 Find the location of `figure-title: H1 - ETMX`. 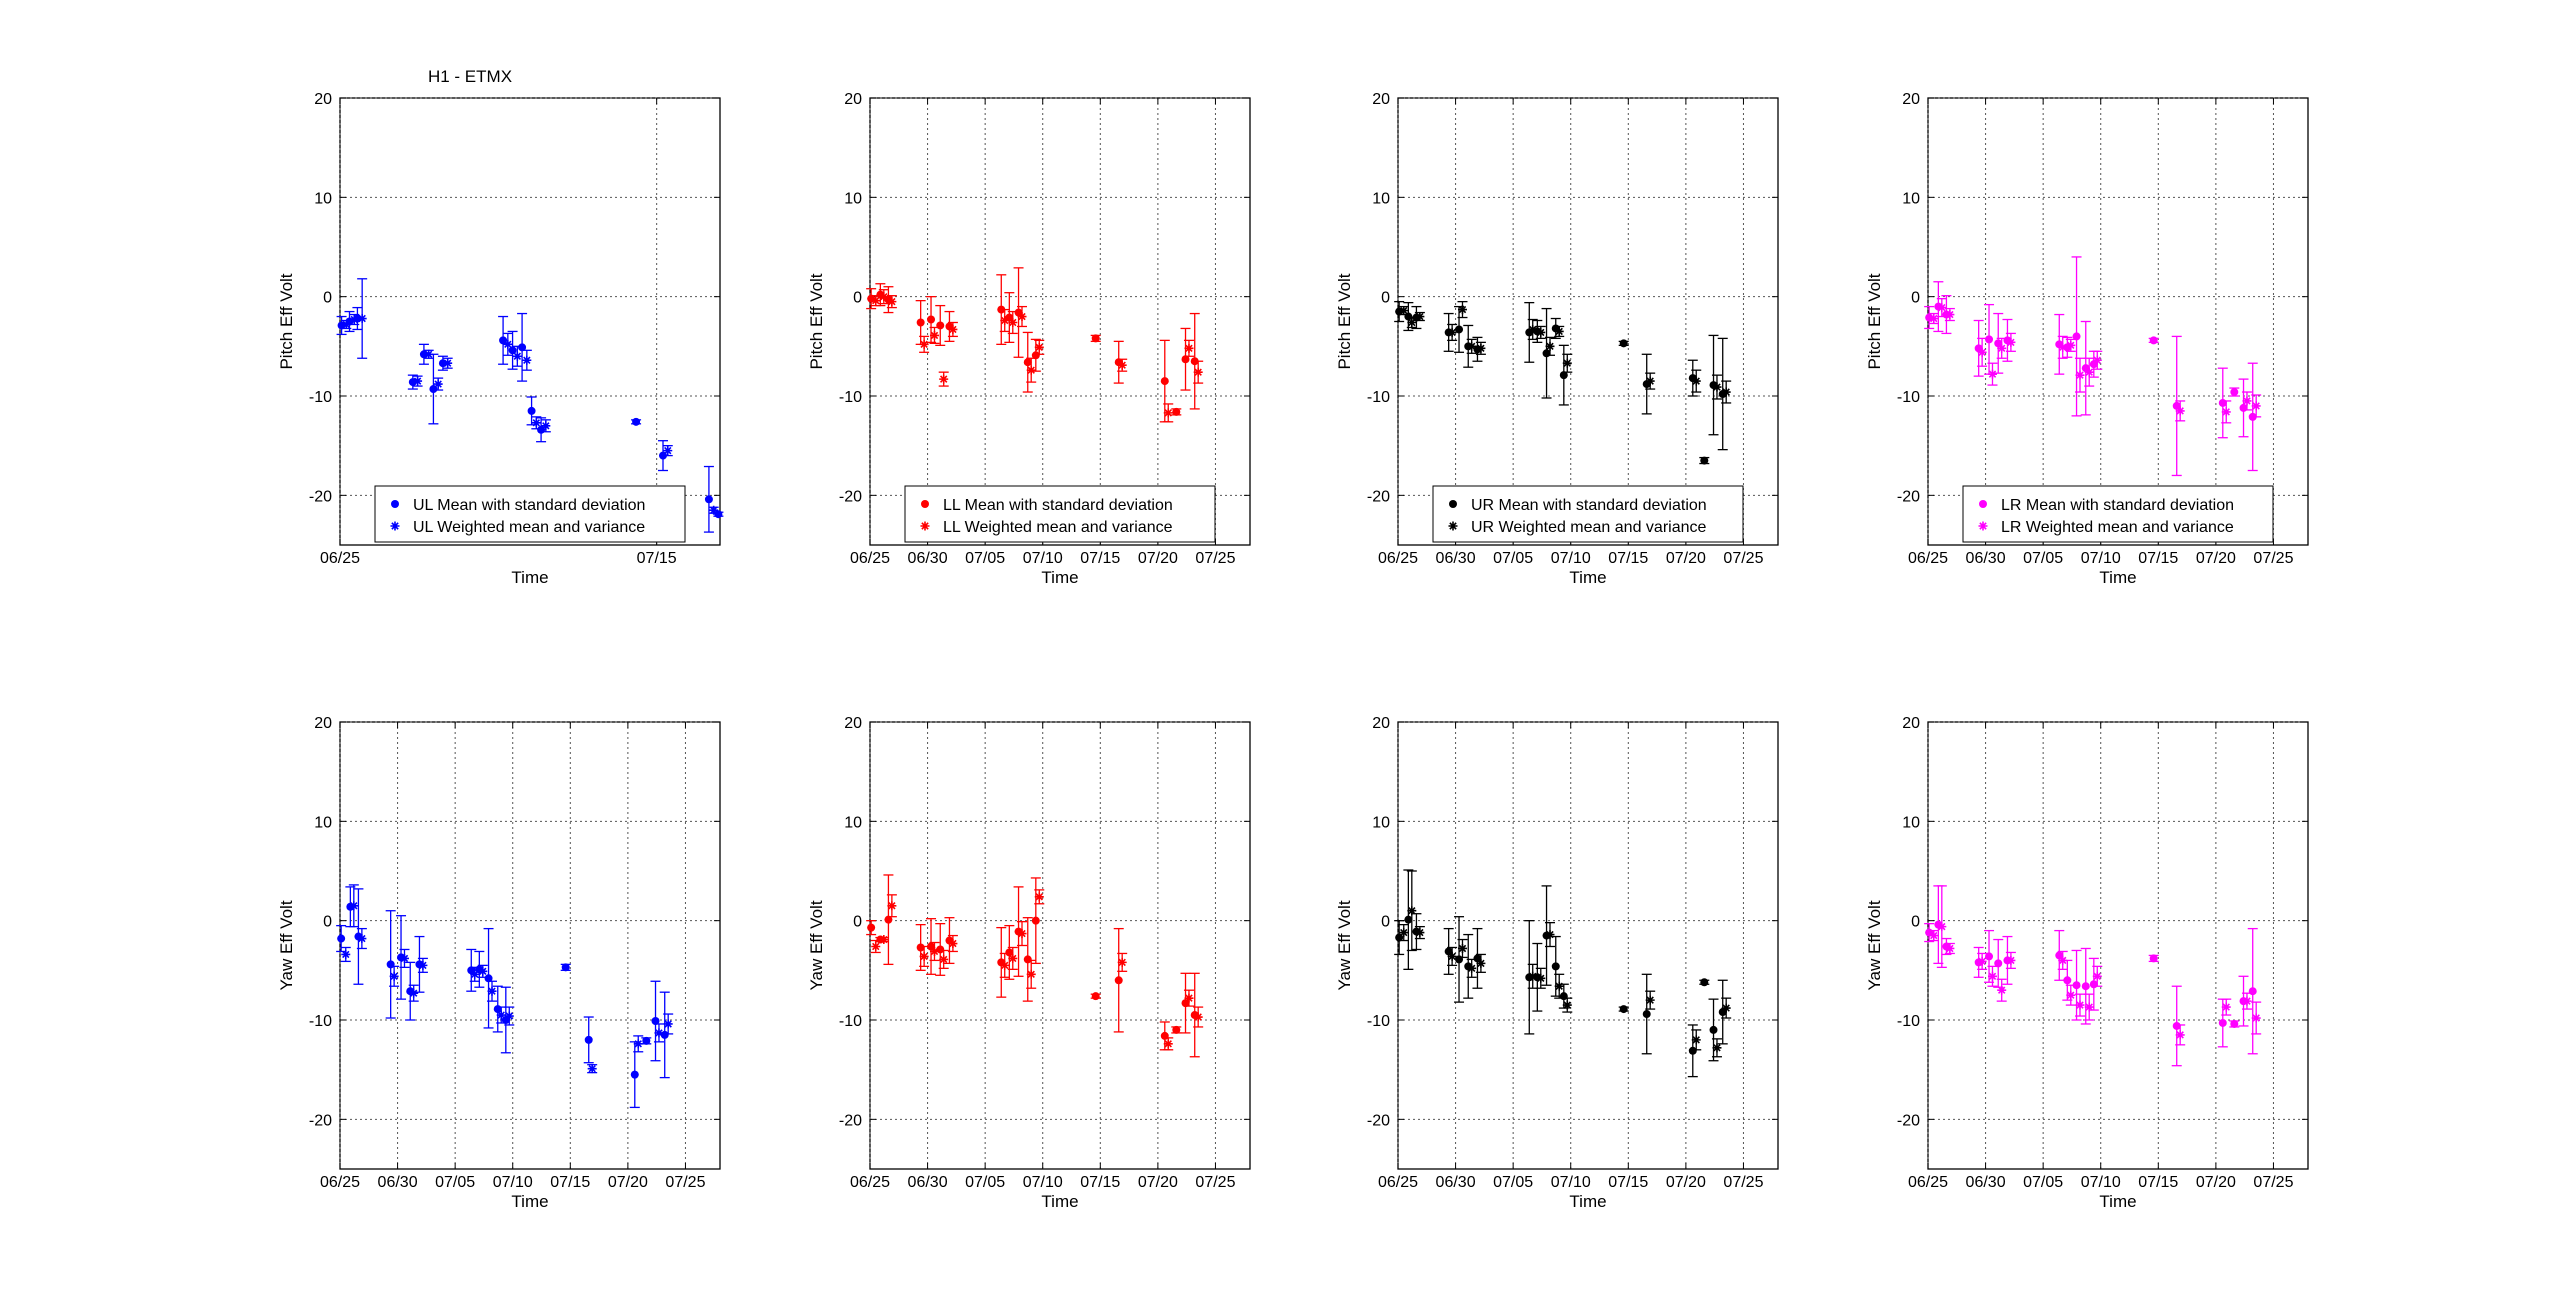

figure-title: H1 - ETMX is located at coordinates (470, 76).